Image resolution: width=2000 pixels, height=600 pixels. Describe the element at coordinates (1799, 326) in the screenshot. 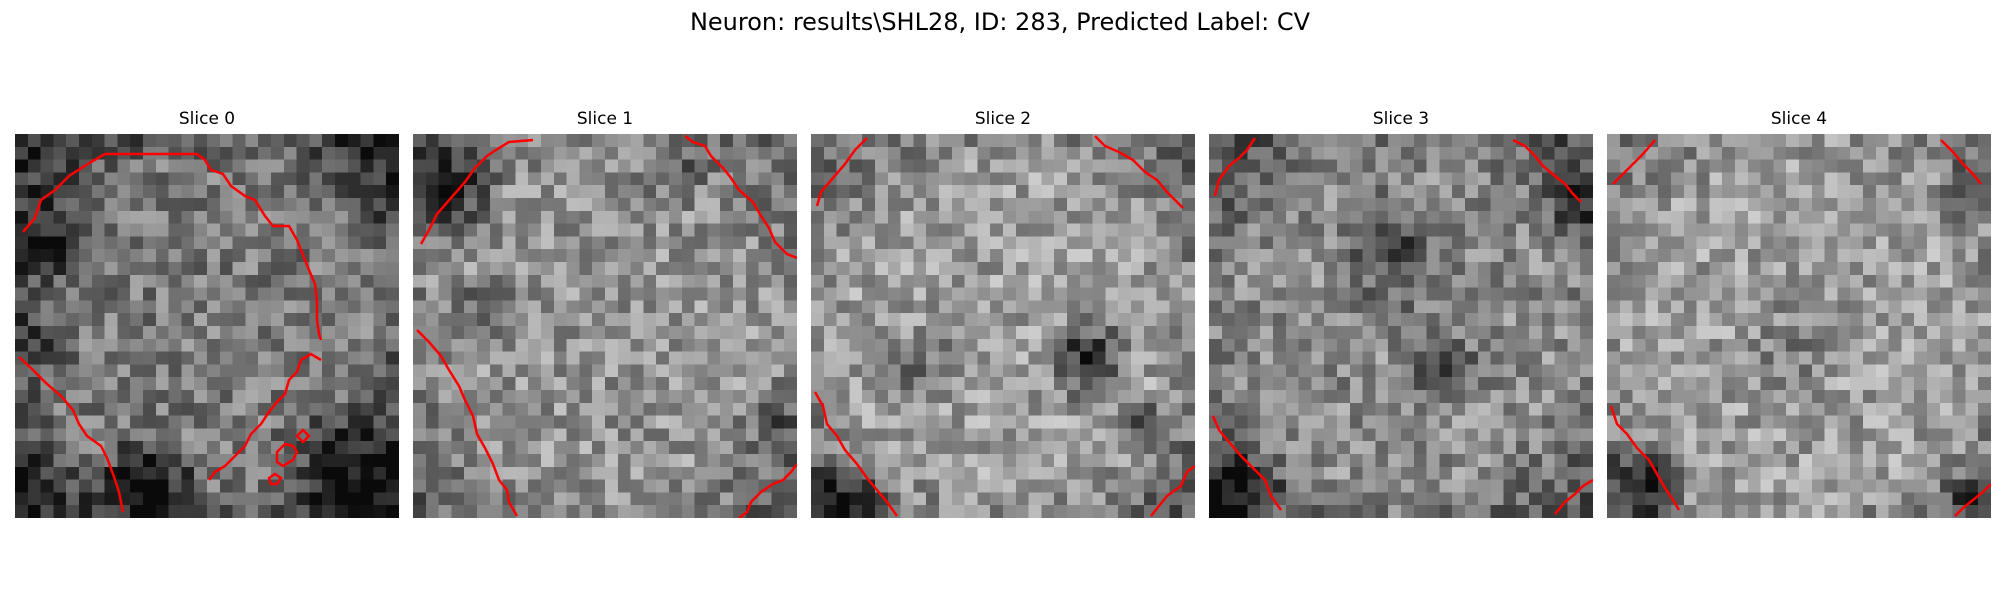

I see `slice-4-panel` at that location.